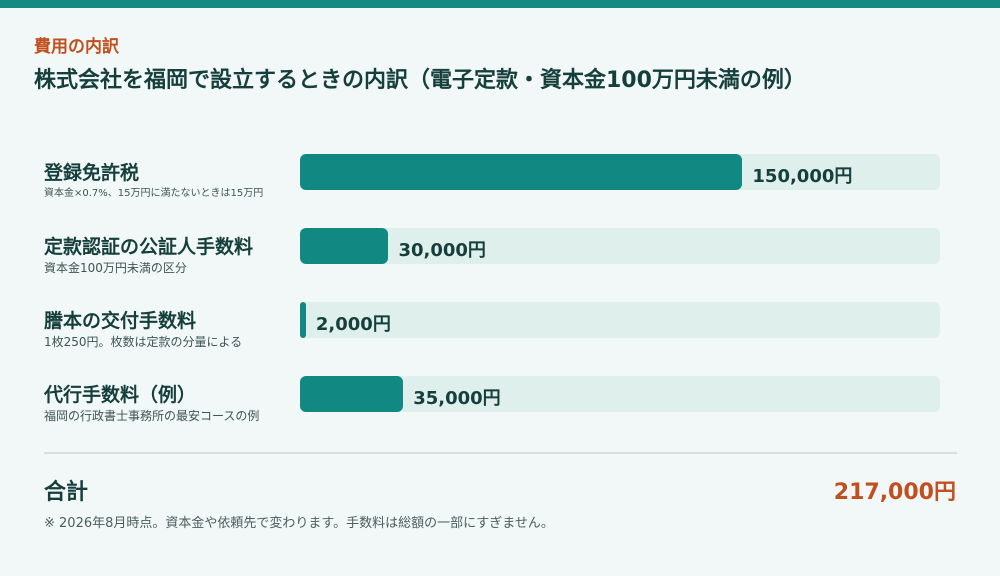 This screenshot has height=576, width=1000. What do you see at coordinates (500, 4) in the screenshot?
I see `top-accent-strip` at bounding box center [500, 4].